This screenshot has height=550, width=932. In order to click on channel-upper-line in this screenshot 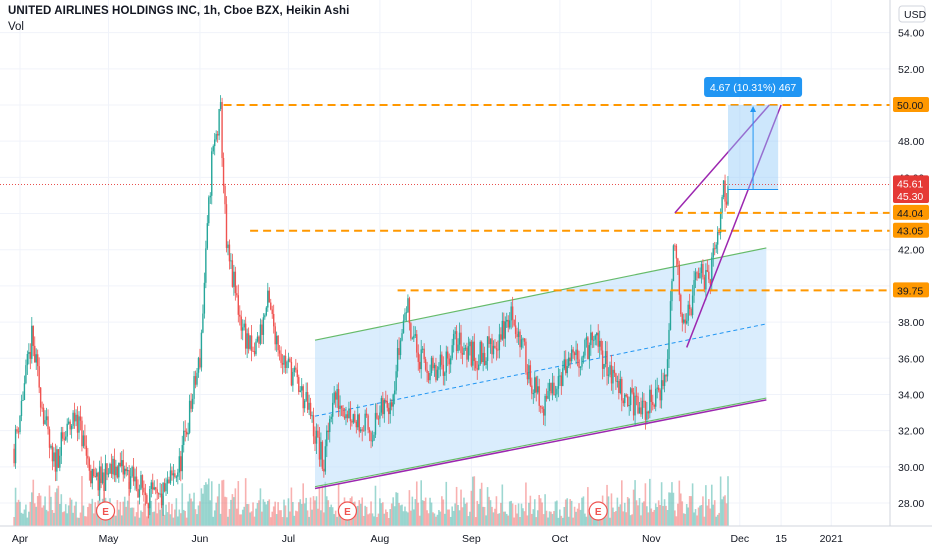, I will do `click(540, 294)`.